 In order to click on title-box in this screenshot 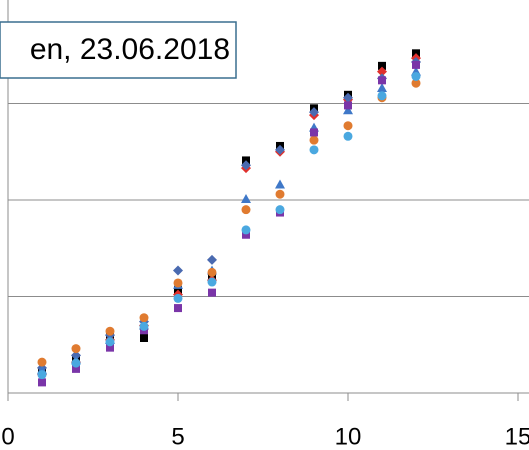, I will do `click(118, 50)`.